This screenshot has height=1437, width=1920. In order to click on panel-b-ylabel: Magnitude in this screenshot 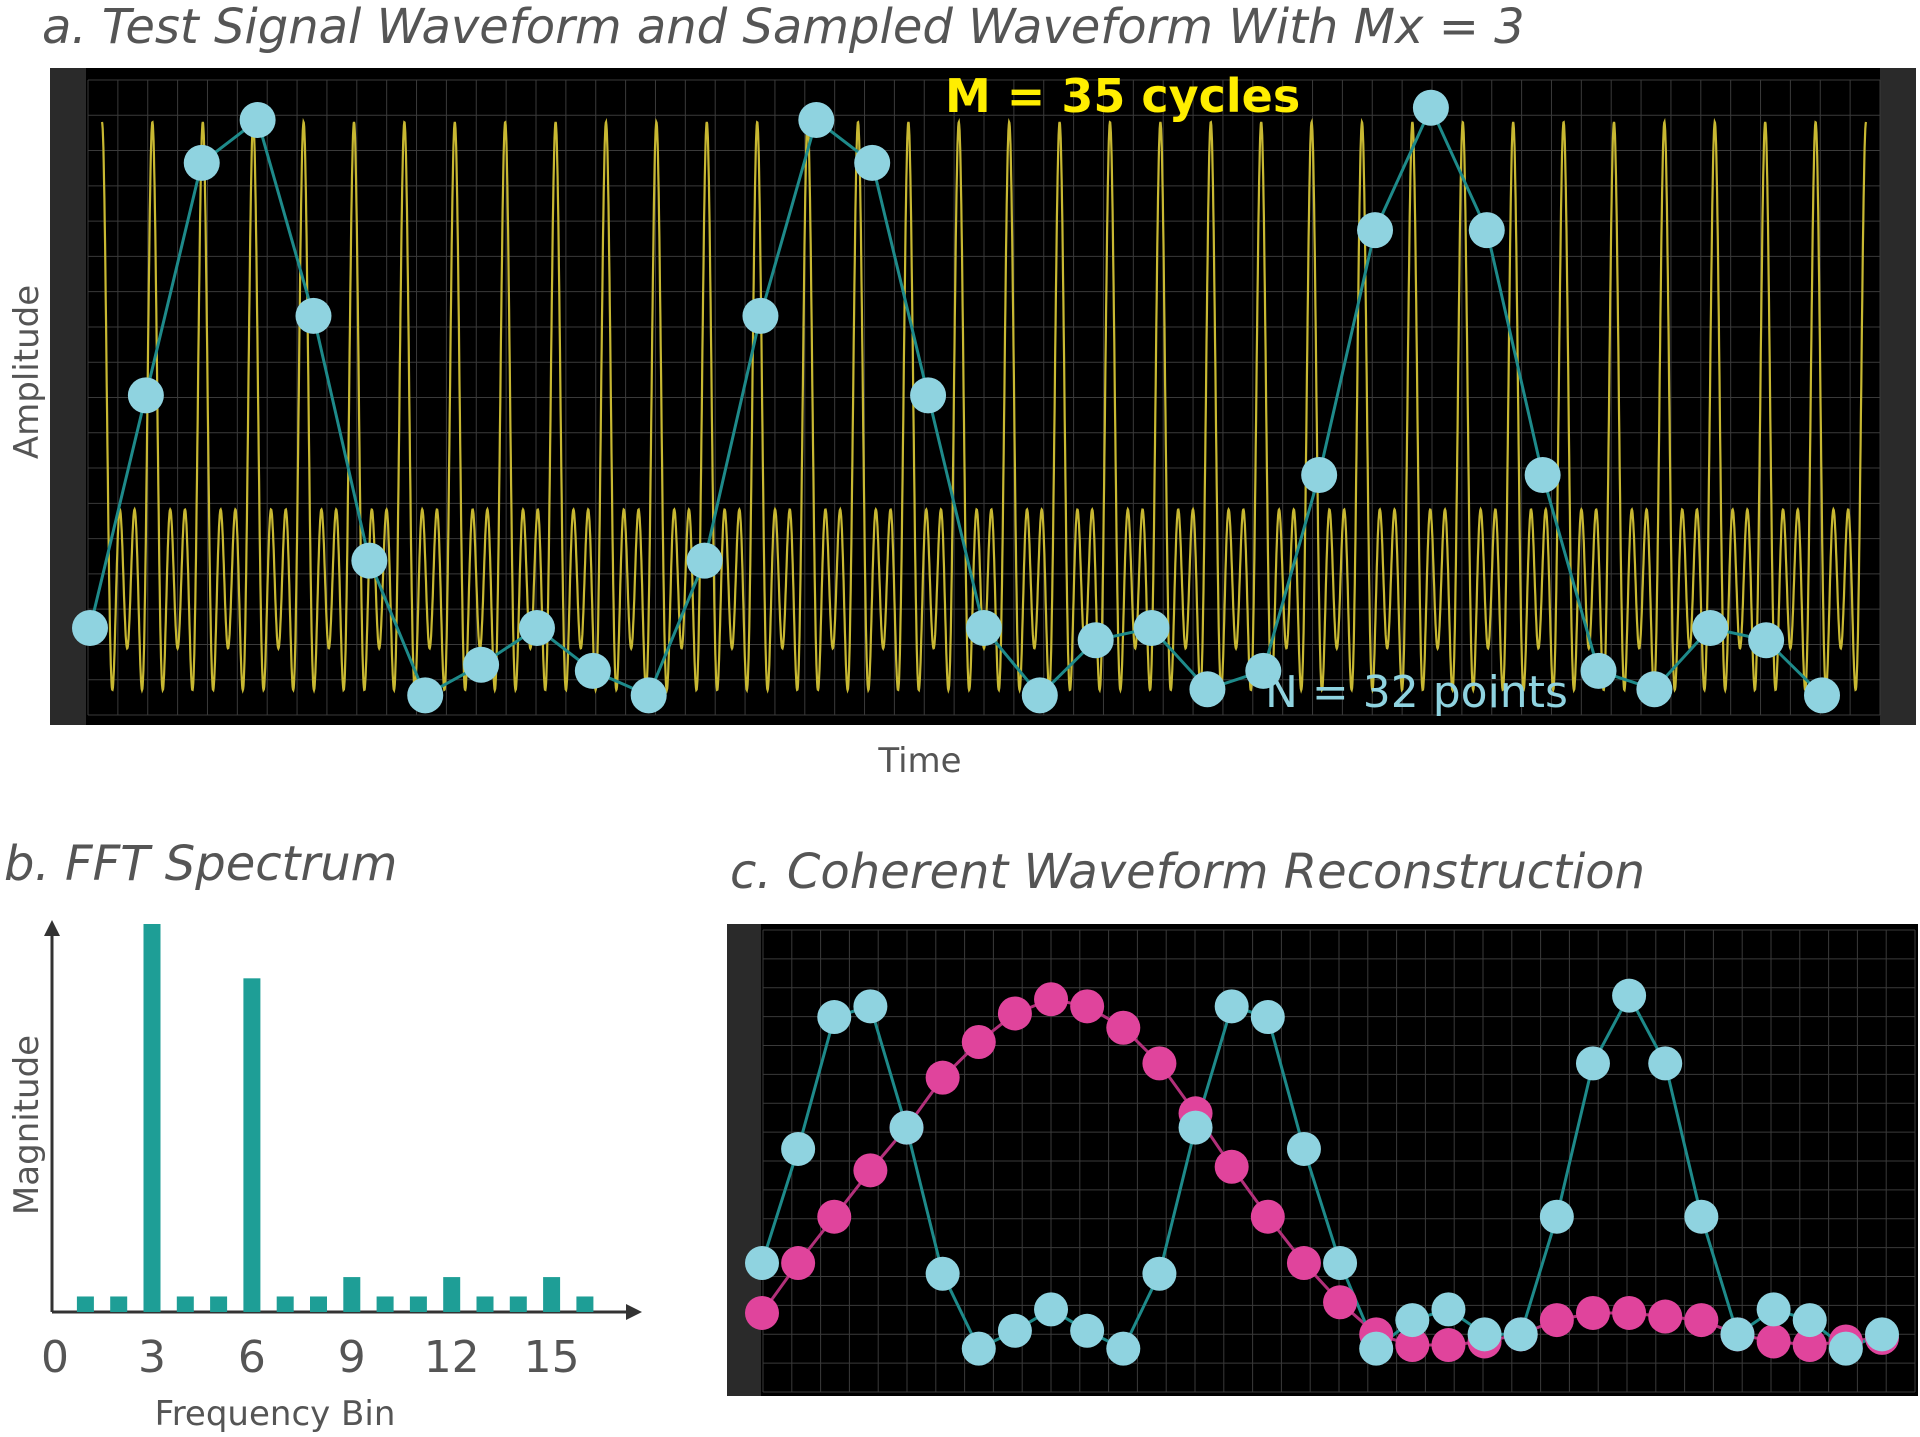, I will do `click(27, 1125)`.